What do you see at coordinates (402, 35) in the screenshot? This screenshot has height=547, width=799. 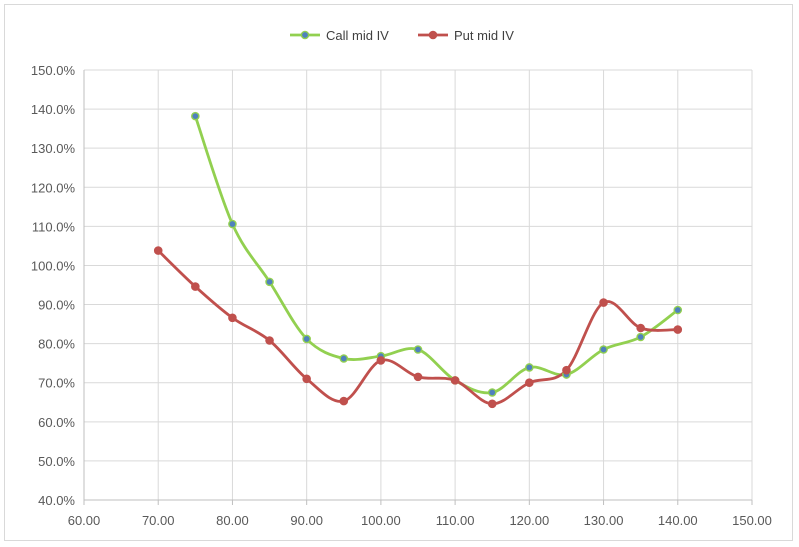 I see `legend: Call mid IV Put mid IV` at bounding box center [402, 35].